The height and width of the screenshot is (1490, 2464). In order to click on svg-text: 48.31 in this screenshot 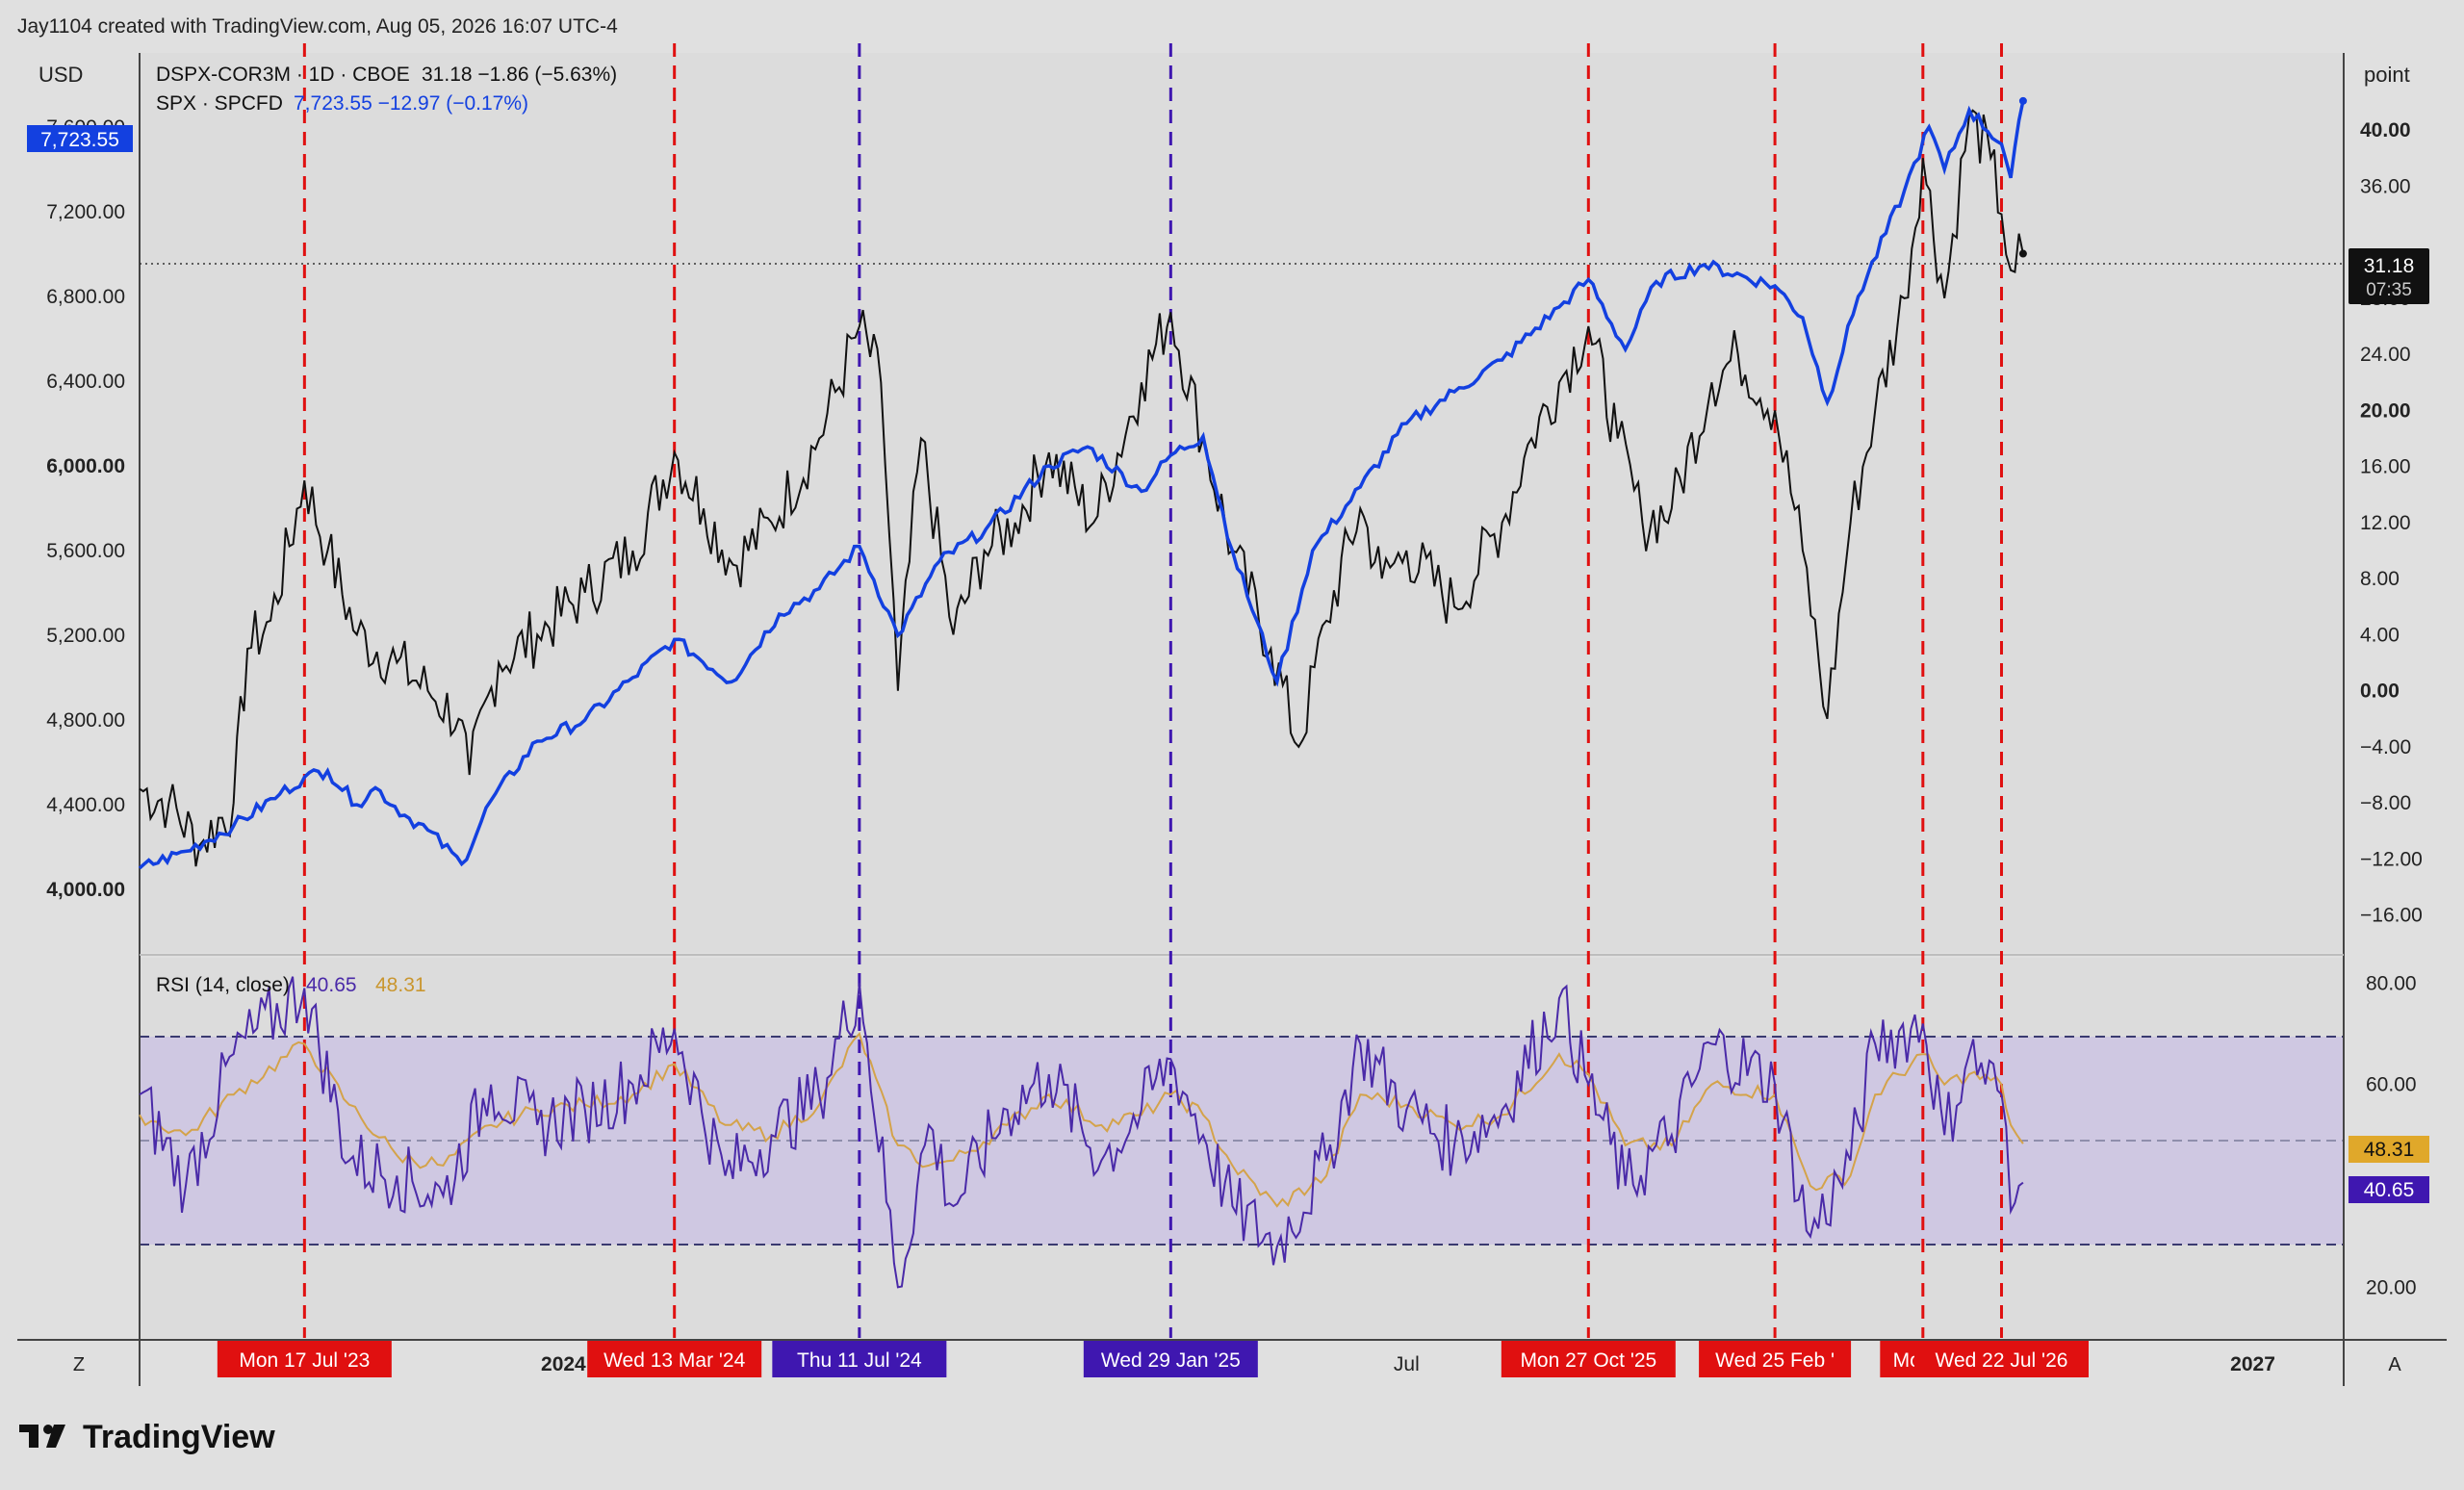, I will do `click(2389, 1150)`.